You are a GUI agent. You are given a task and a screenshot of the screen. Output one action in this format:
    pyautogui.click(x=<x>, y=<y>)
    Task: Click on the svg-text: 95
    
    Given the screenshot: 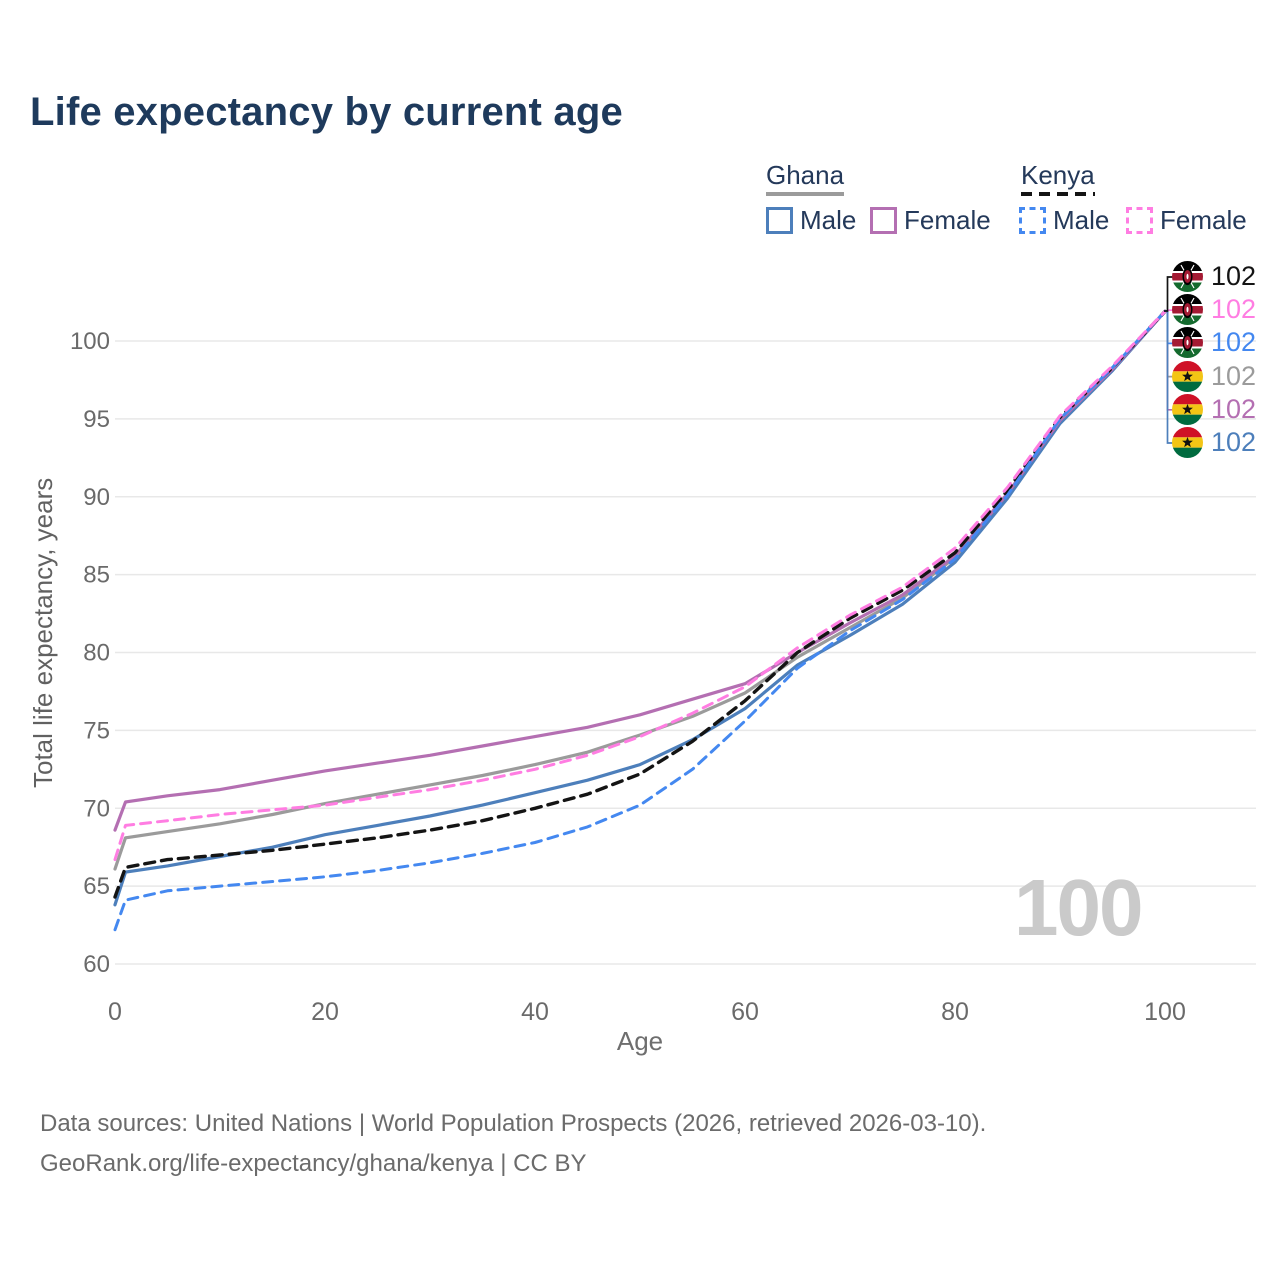 What is the action you would take?
    pyautogui.click(x=96, y=419)
    